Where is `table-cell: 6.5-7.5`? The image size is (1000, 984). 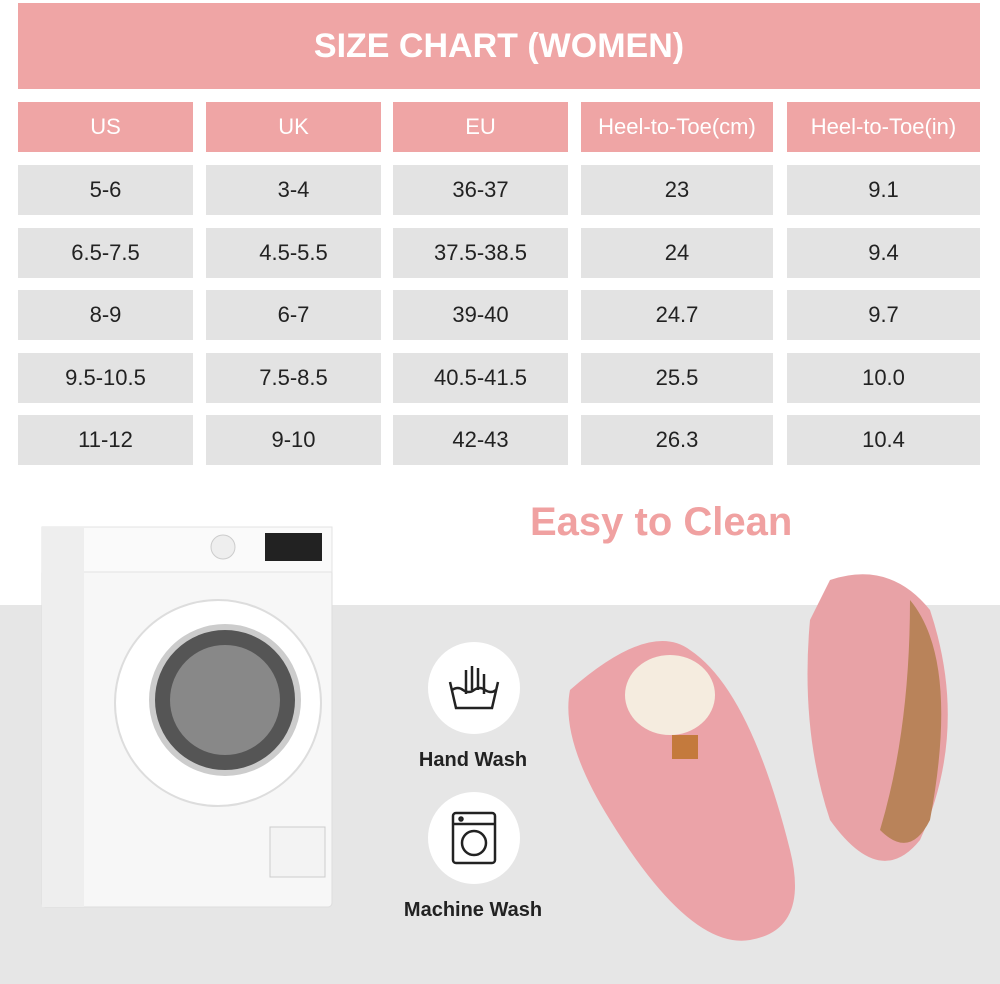 table-cell: 6.5-7.5 is located at coordinates (105, 253).